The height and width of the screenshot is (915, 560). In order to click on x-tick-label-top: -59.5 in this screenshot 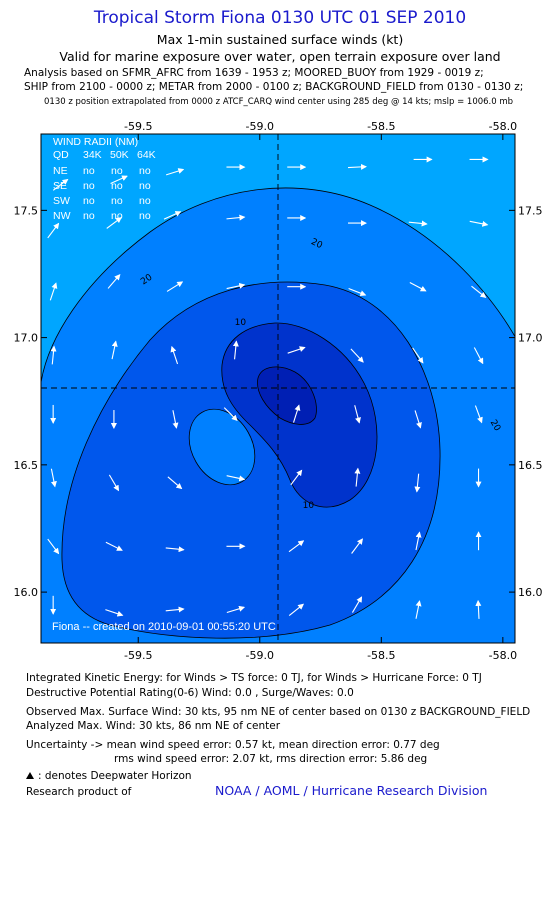, I will do `click(138, 126)`.